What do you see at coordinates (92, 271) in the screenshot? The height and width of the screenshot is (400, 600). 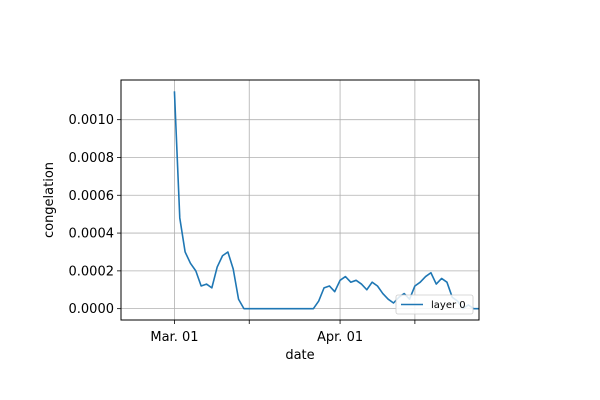 I see `y-tick-label: 0.0002` at bounding box center [92, 271].